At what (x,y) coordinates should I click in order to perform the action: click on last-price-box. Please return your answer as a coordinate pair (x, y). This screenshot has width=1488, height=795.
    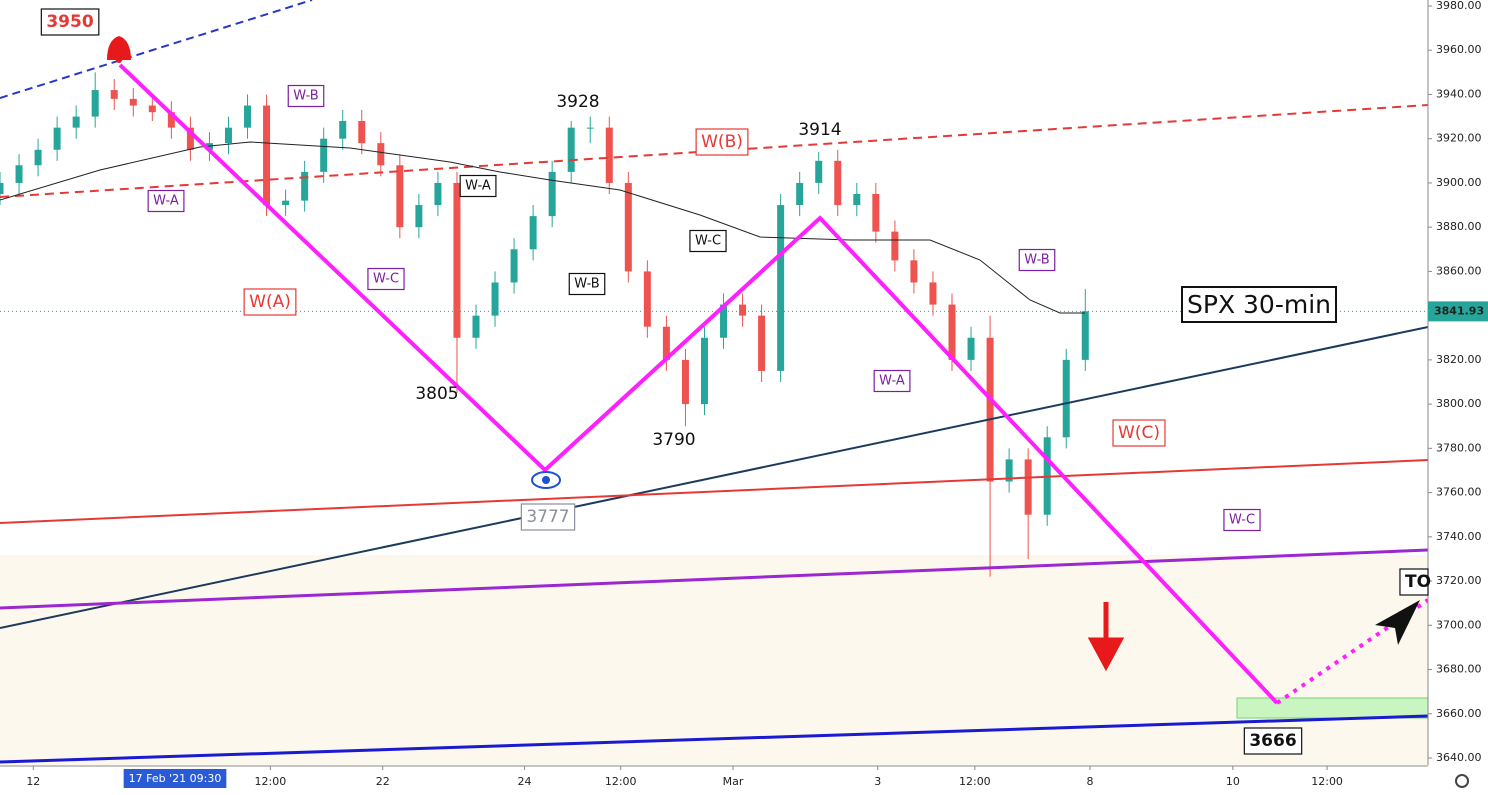
    Looking at the image, I should click on (1458, 311).